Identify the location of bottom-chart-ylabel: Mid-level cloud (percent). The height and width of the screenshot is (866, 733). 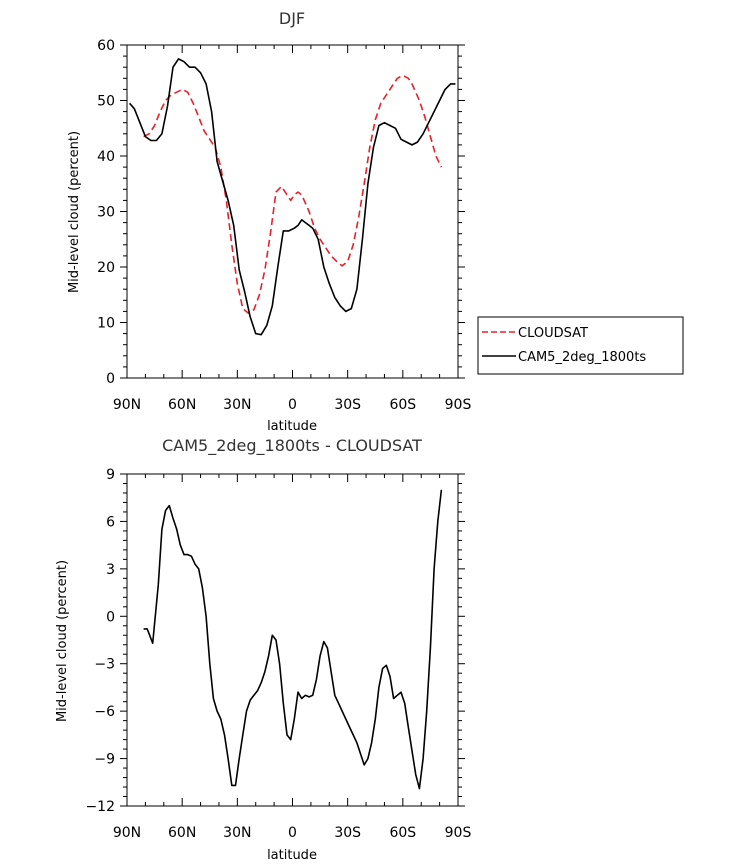
(62, 641).